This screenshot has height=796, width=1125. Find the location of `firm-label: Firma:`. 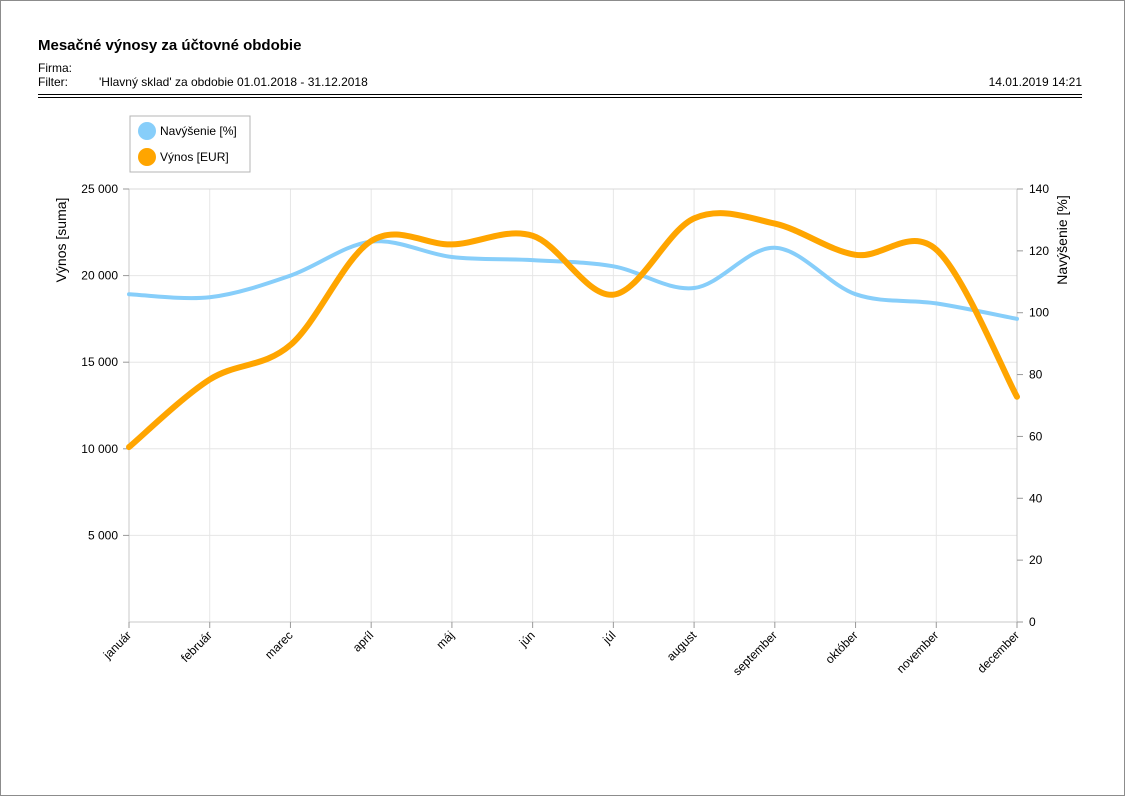

firm-label: Firma: is located at coordinates (55, 68).